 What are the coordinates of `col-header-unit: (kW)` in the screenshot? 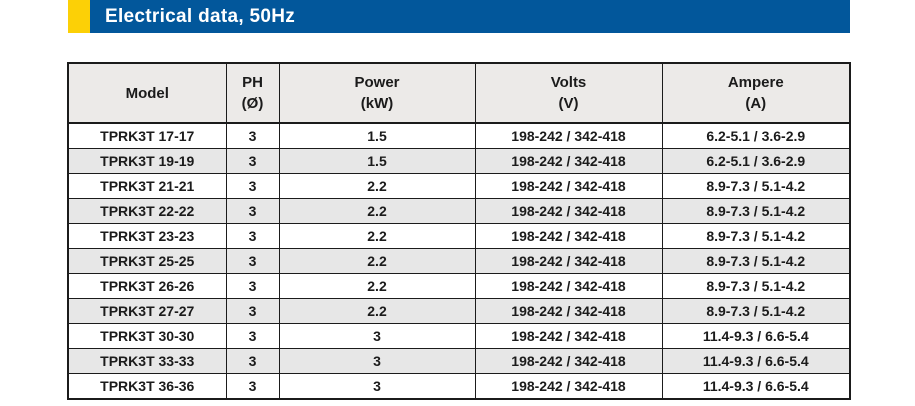 It's located at (377, 103).